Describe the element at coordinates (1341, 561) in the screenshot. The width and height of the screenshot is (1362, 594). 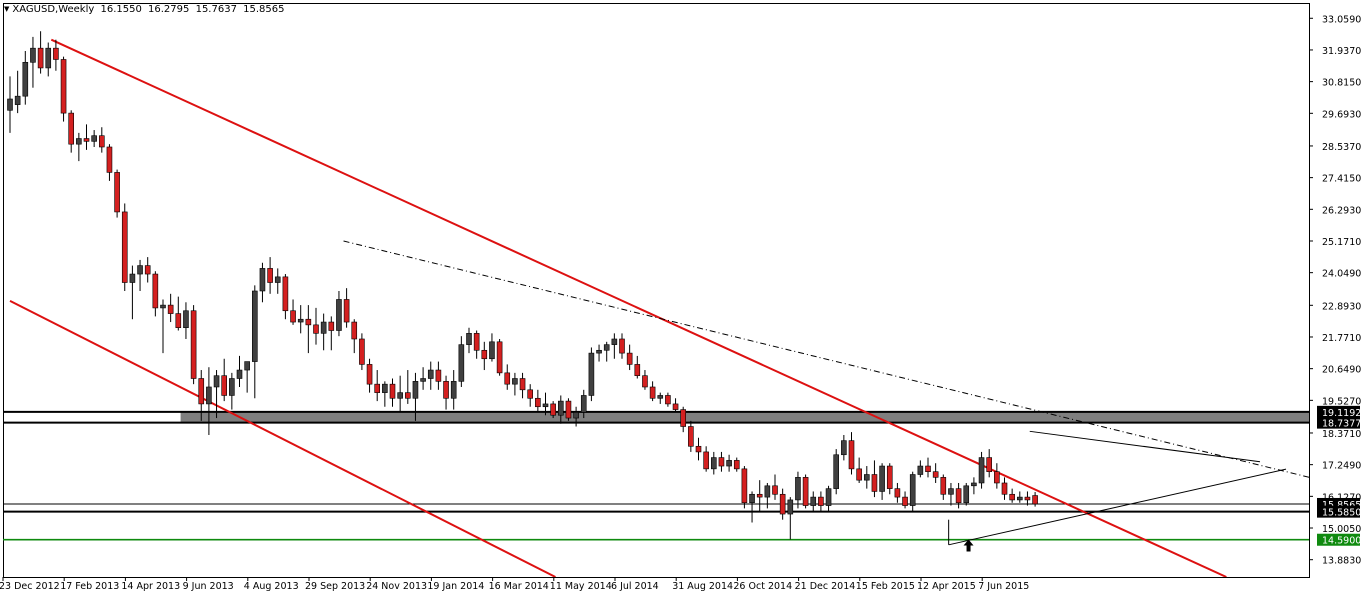
I see `y-axis-tick-label: 13.8830` at that location.